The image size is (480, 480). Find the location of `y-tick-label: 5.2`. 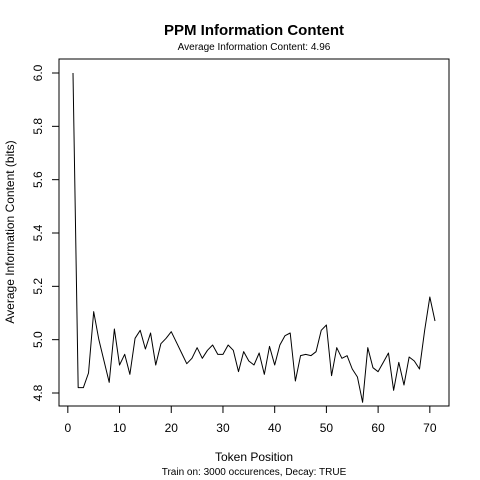

y-tick-label: 5.2 is located at coordinates (38, 286).